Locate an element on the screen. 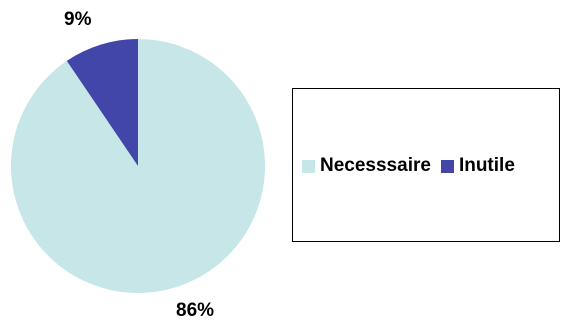  legend-item-inutile: Inutile is located at coordinates (477, 166).